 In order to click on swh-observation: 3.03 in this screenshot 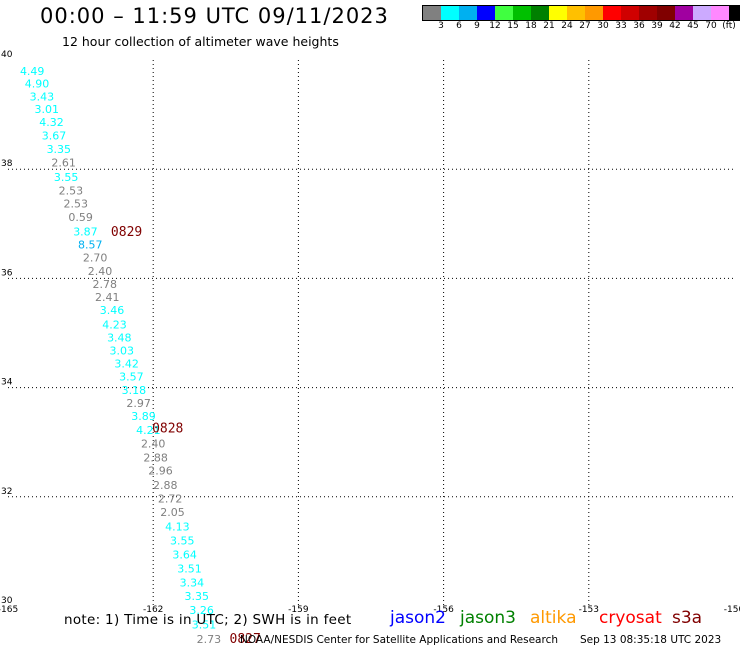, I will do `click(121, 350)`.